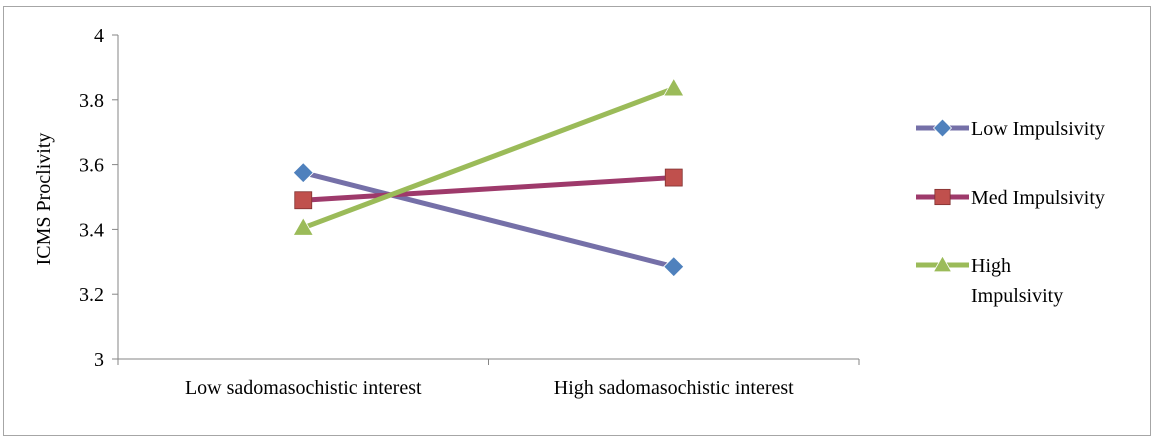 The height and width of the screenshot is (440, 1156). Describe the element at coordinates (942, 197) in the screenshot. I see `legend-marker-square` at that location.